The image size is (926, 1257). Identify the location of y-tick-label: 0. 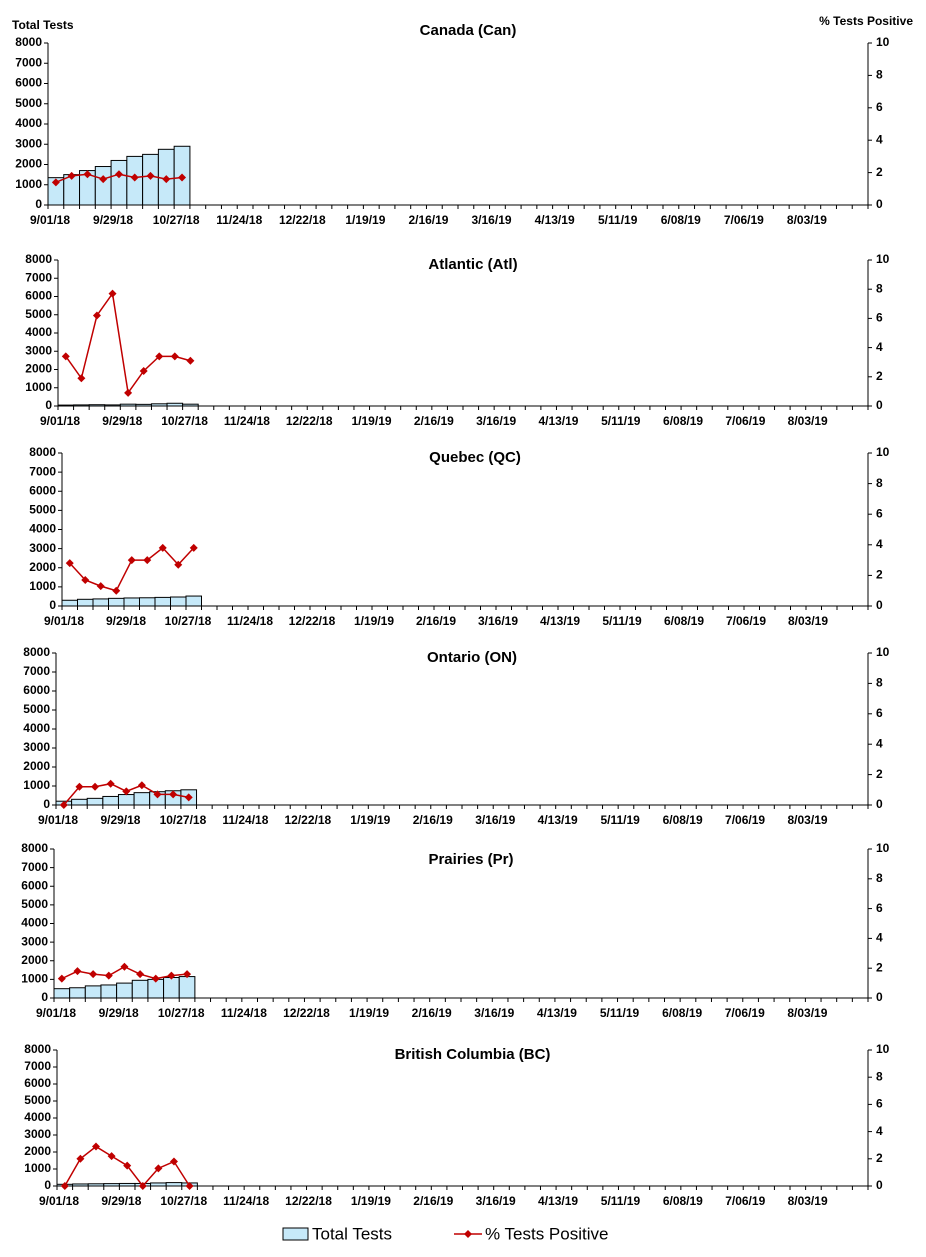
(47, 1185).